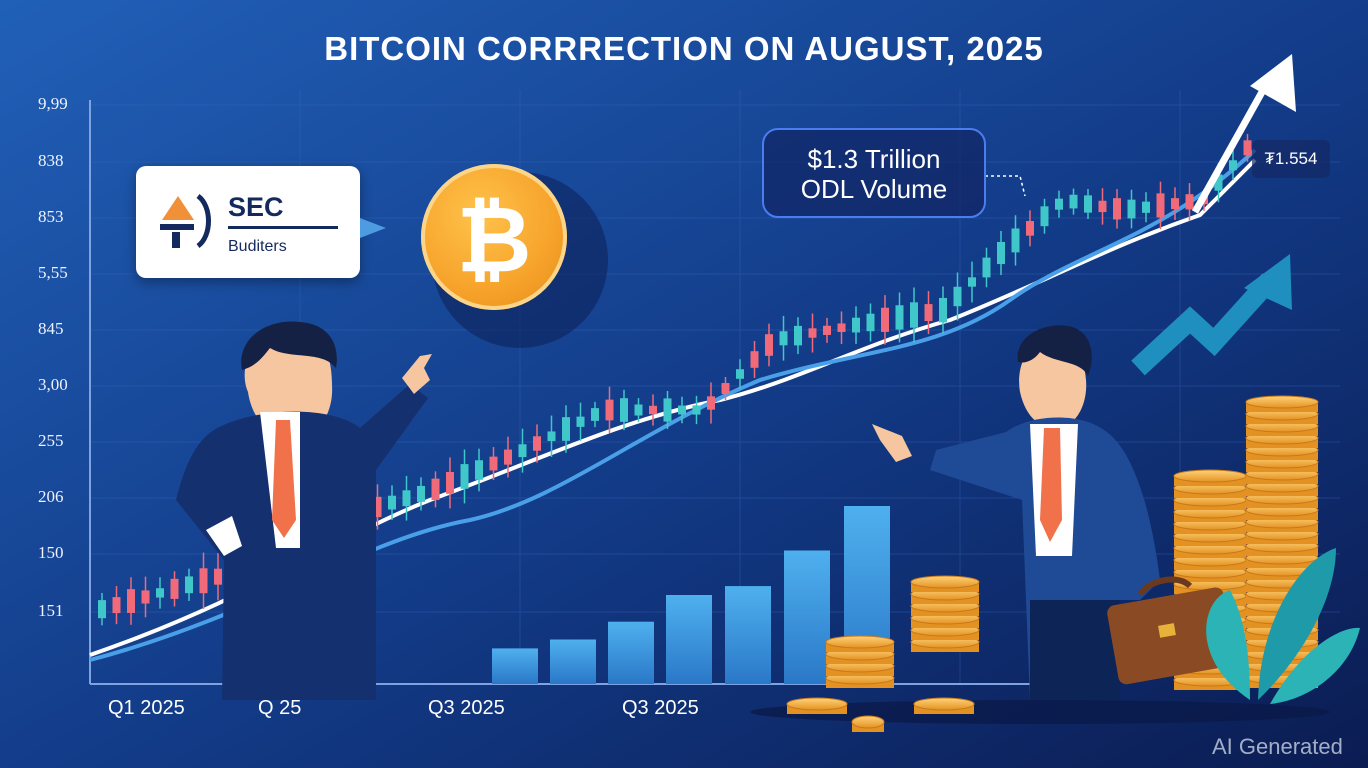 This screenshot has height=768, width=1368. Describe the element at coordinates (256, 207) in the screenshot. I see `sec-title: SEC` at that location.